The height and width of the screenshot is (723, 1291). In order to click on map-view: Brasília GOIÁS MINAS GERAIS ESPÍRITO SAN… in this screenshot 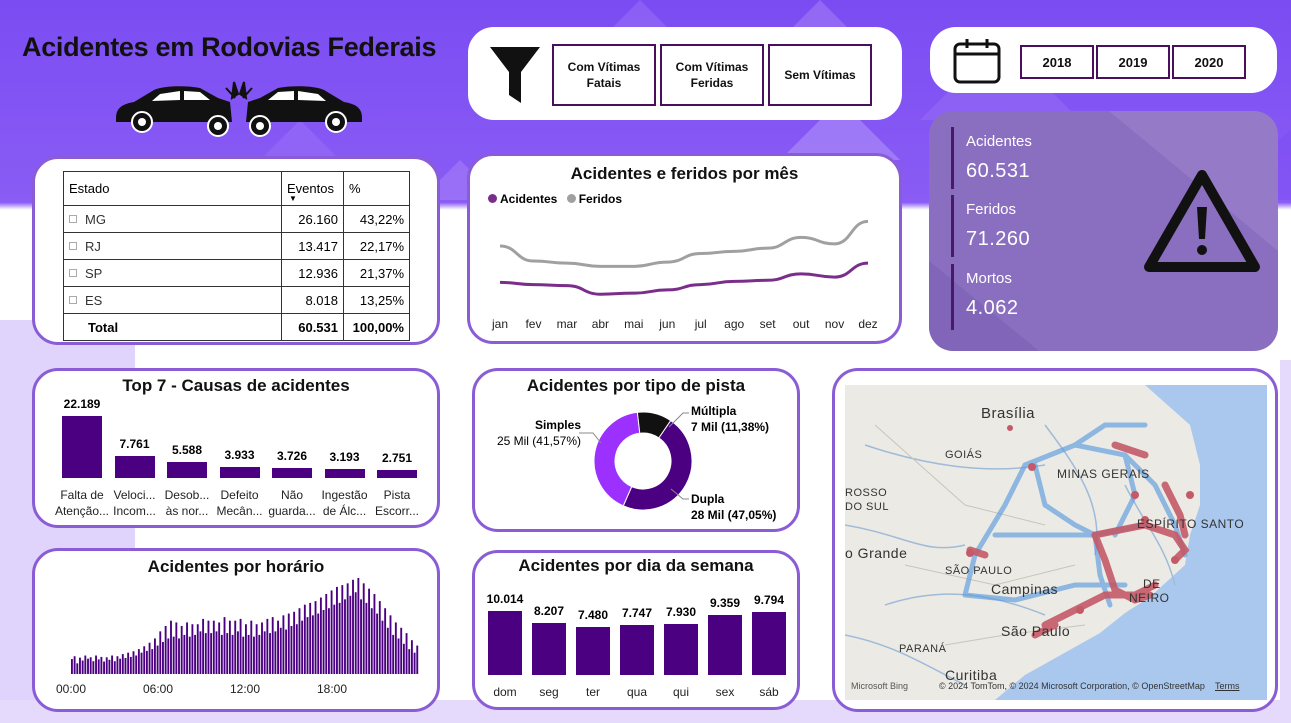, I will do `click(1056, 542)`.